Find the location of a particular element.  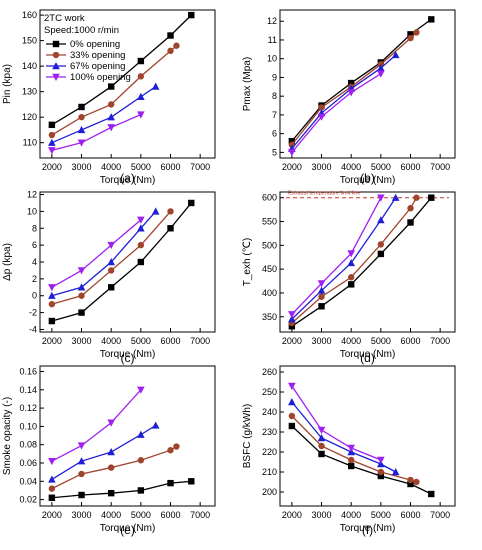

y-tick-label: 250 is located at coordinates (269, 392).